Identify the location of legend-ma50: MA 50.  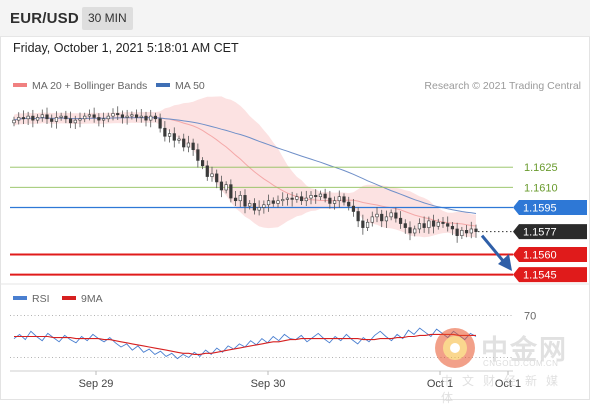
(180, 86).